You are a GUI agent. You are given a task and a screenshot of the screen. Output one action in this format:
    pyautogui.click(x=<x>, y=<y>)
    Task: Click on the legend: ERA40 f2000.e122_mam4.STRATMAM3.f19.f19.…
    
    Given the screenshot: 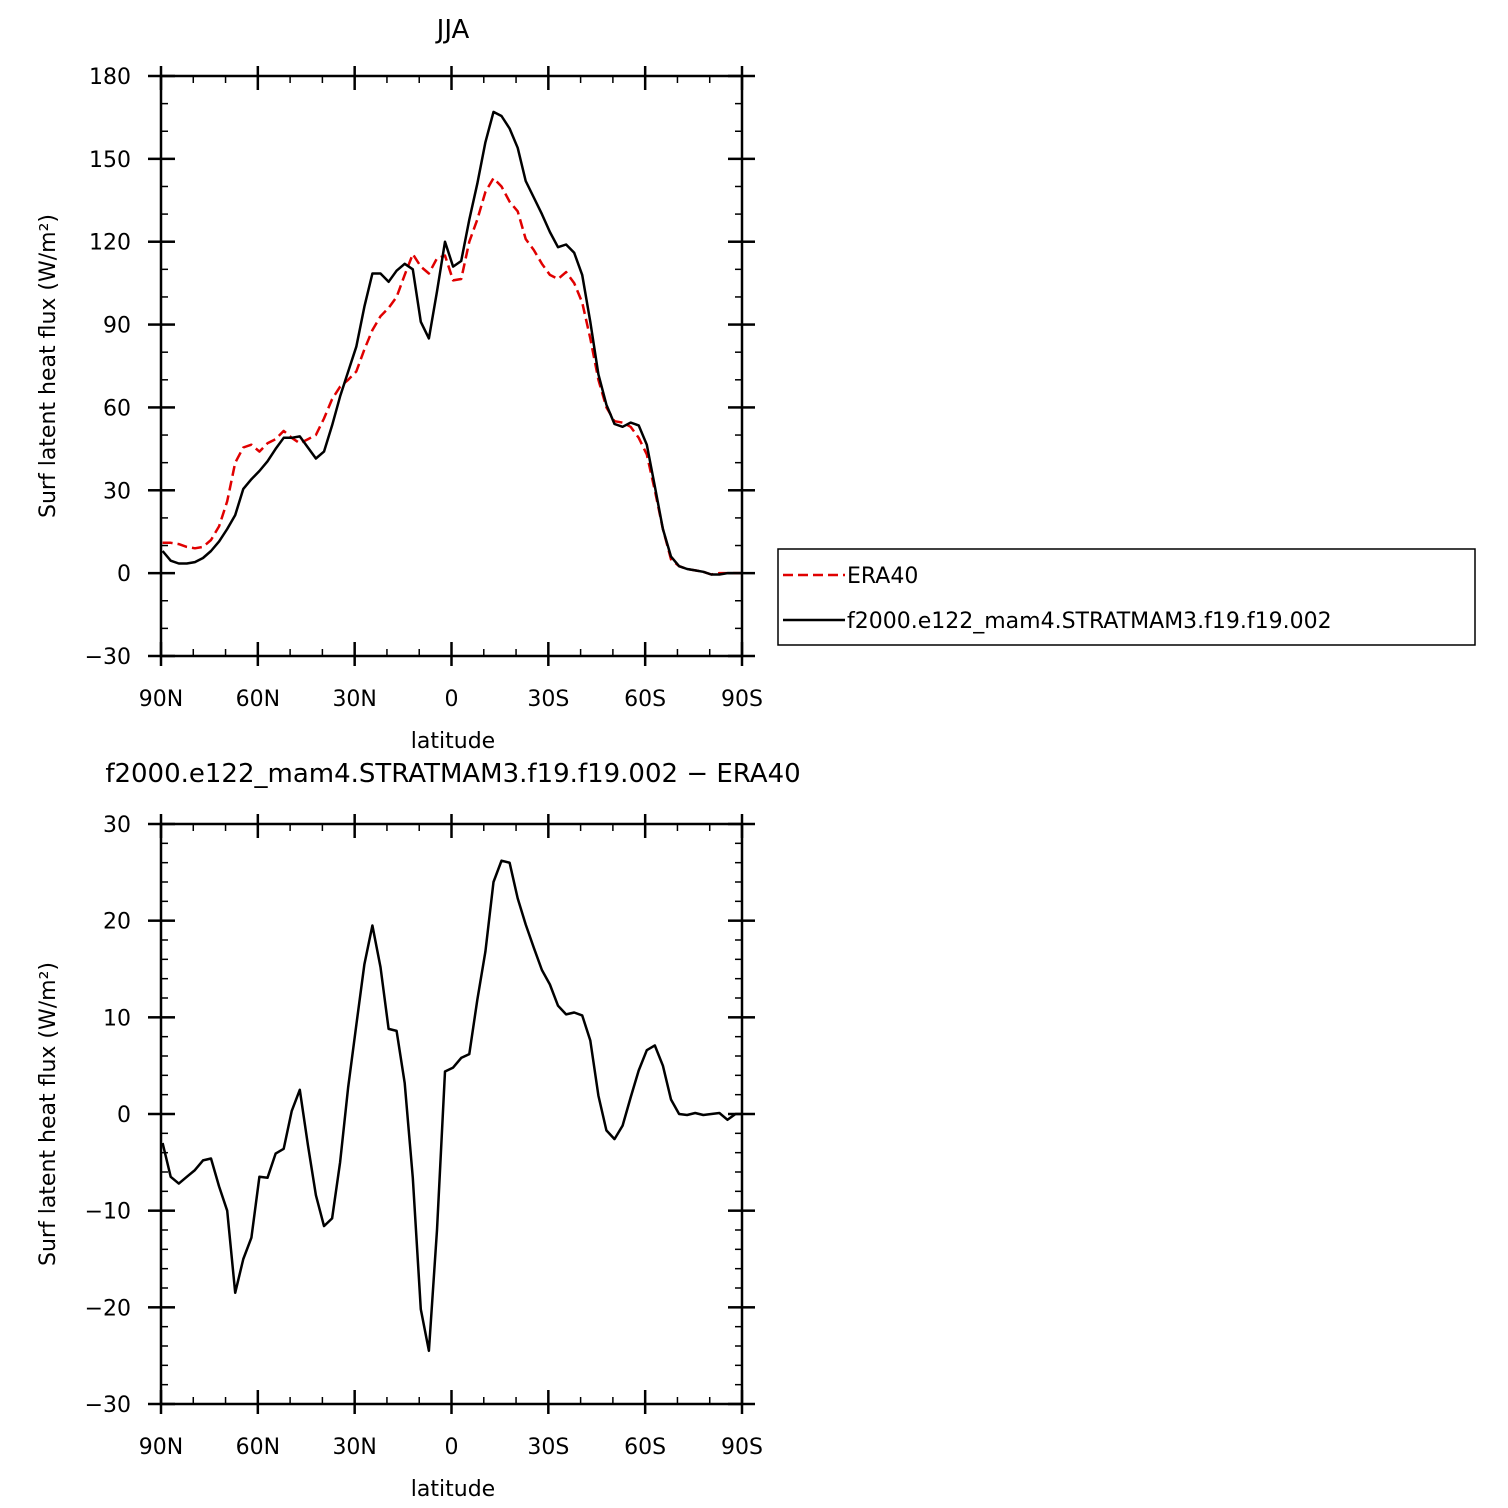 What is the action you would take?
    pyautogui.click(x=1126, y=597)
    